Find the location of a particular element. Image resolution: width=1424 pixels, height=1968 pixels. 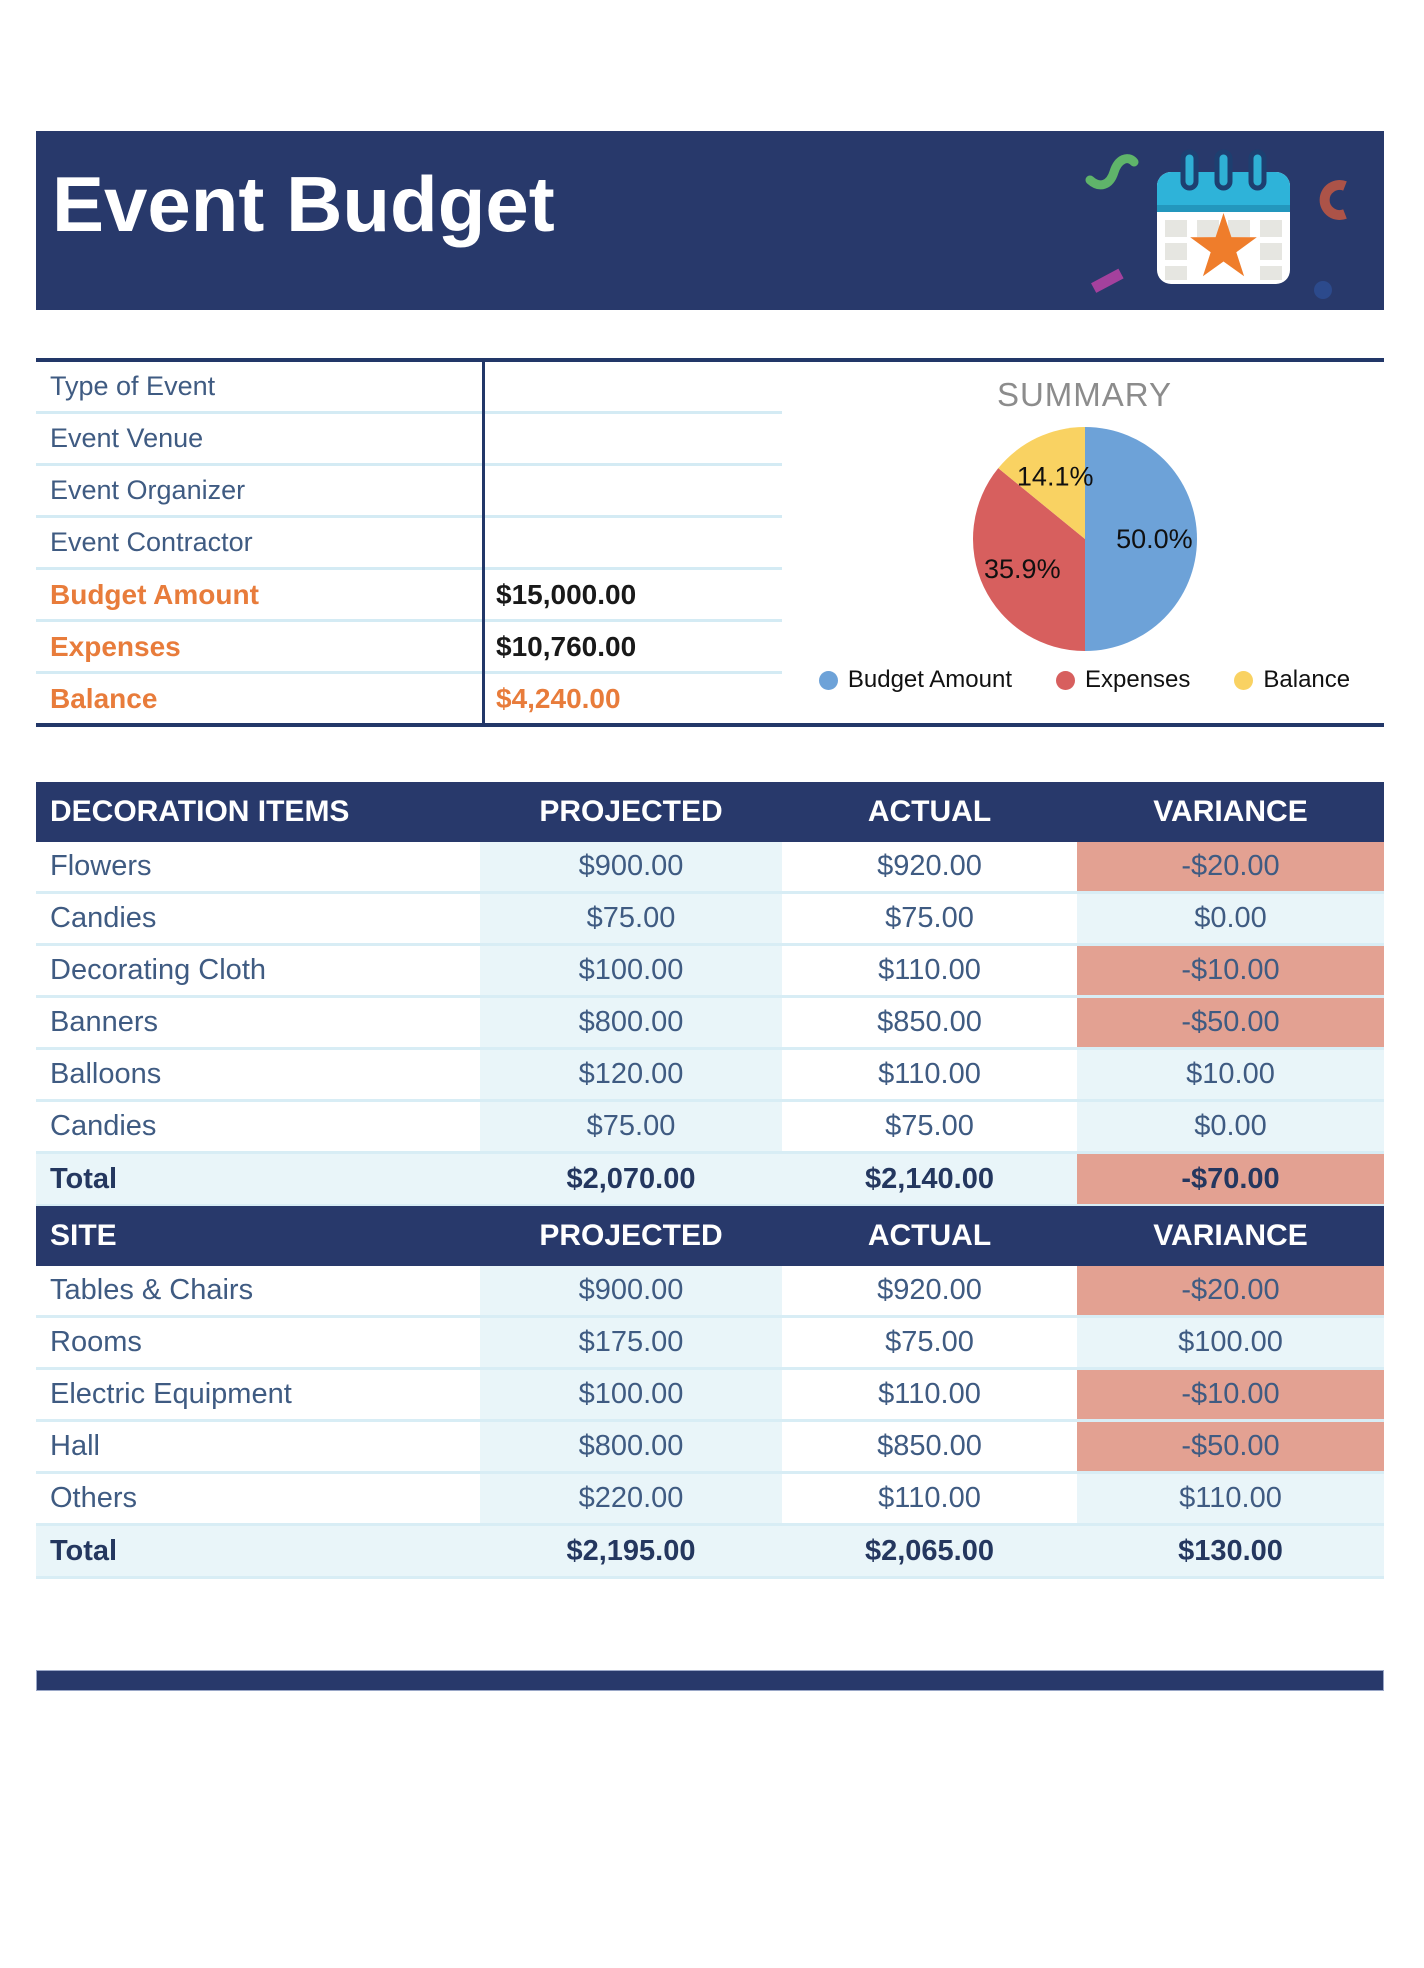

table-total-row: Total $2,070.00 $2,140.00 -$70.00 is located at coordinates (710, 1180).